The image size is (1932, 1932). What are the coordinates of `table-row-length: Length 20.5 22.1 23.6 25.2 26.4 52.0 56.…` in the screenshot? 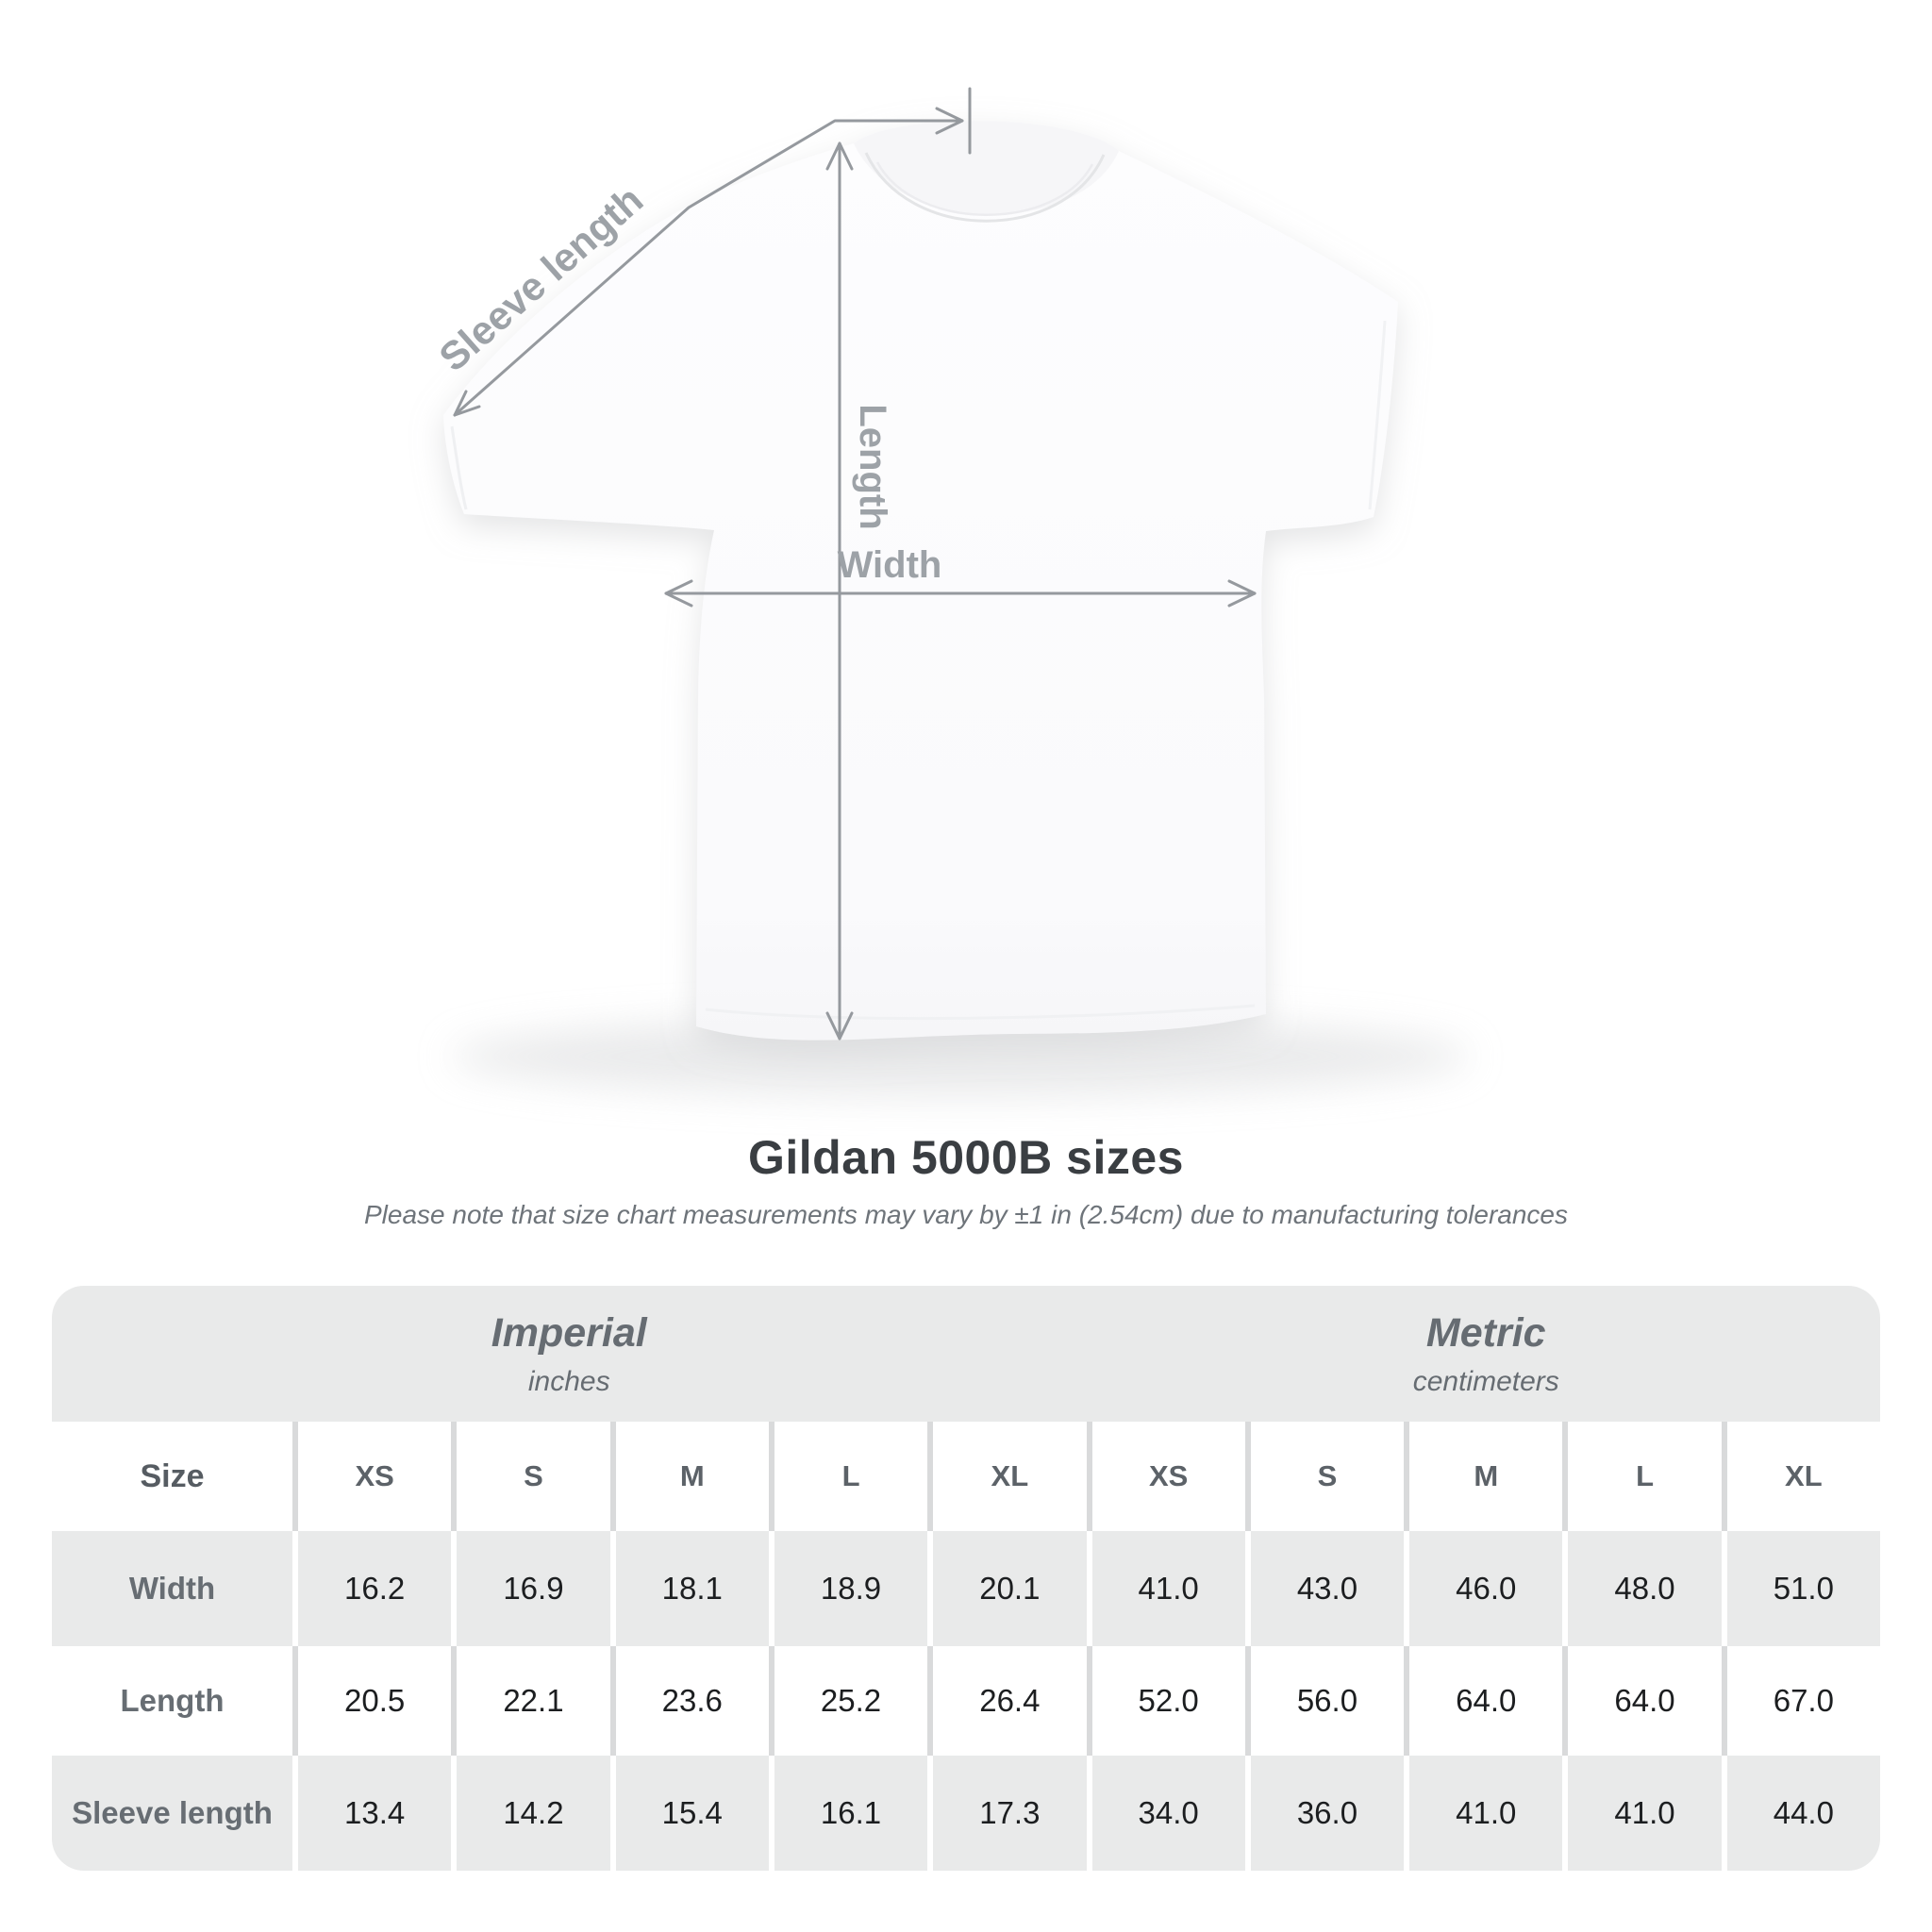 It's located at (966, 1701).